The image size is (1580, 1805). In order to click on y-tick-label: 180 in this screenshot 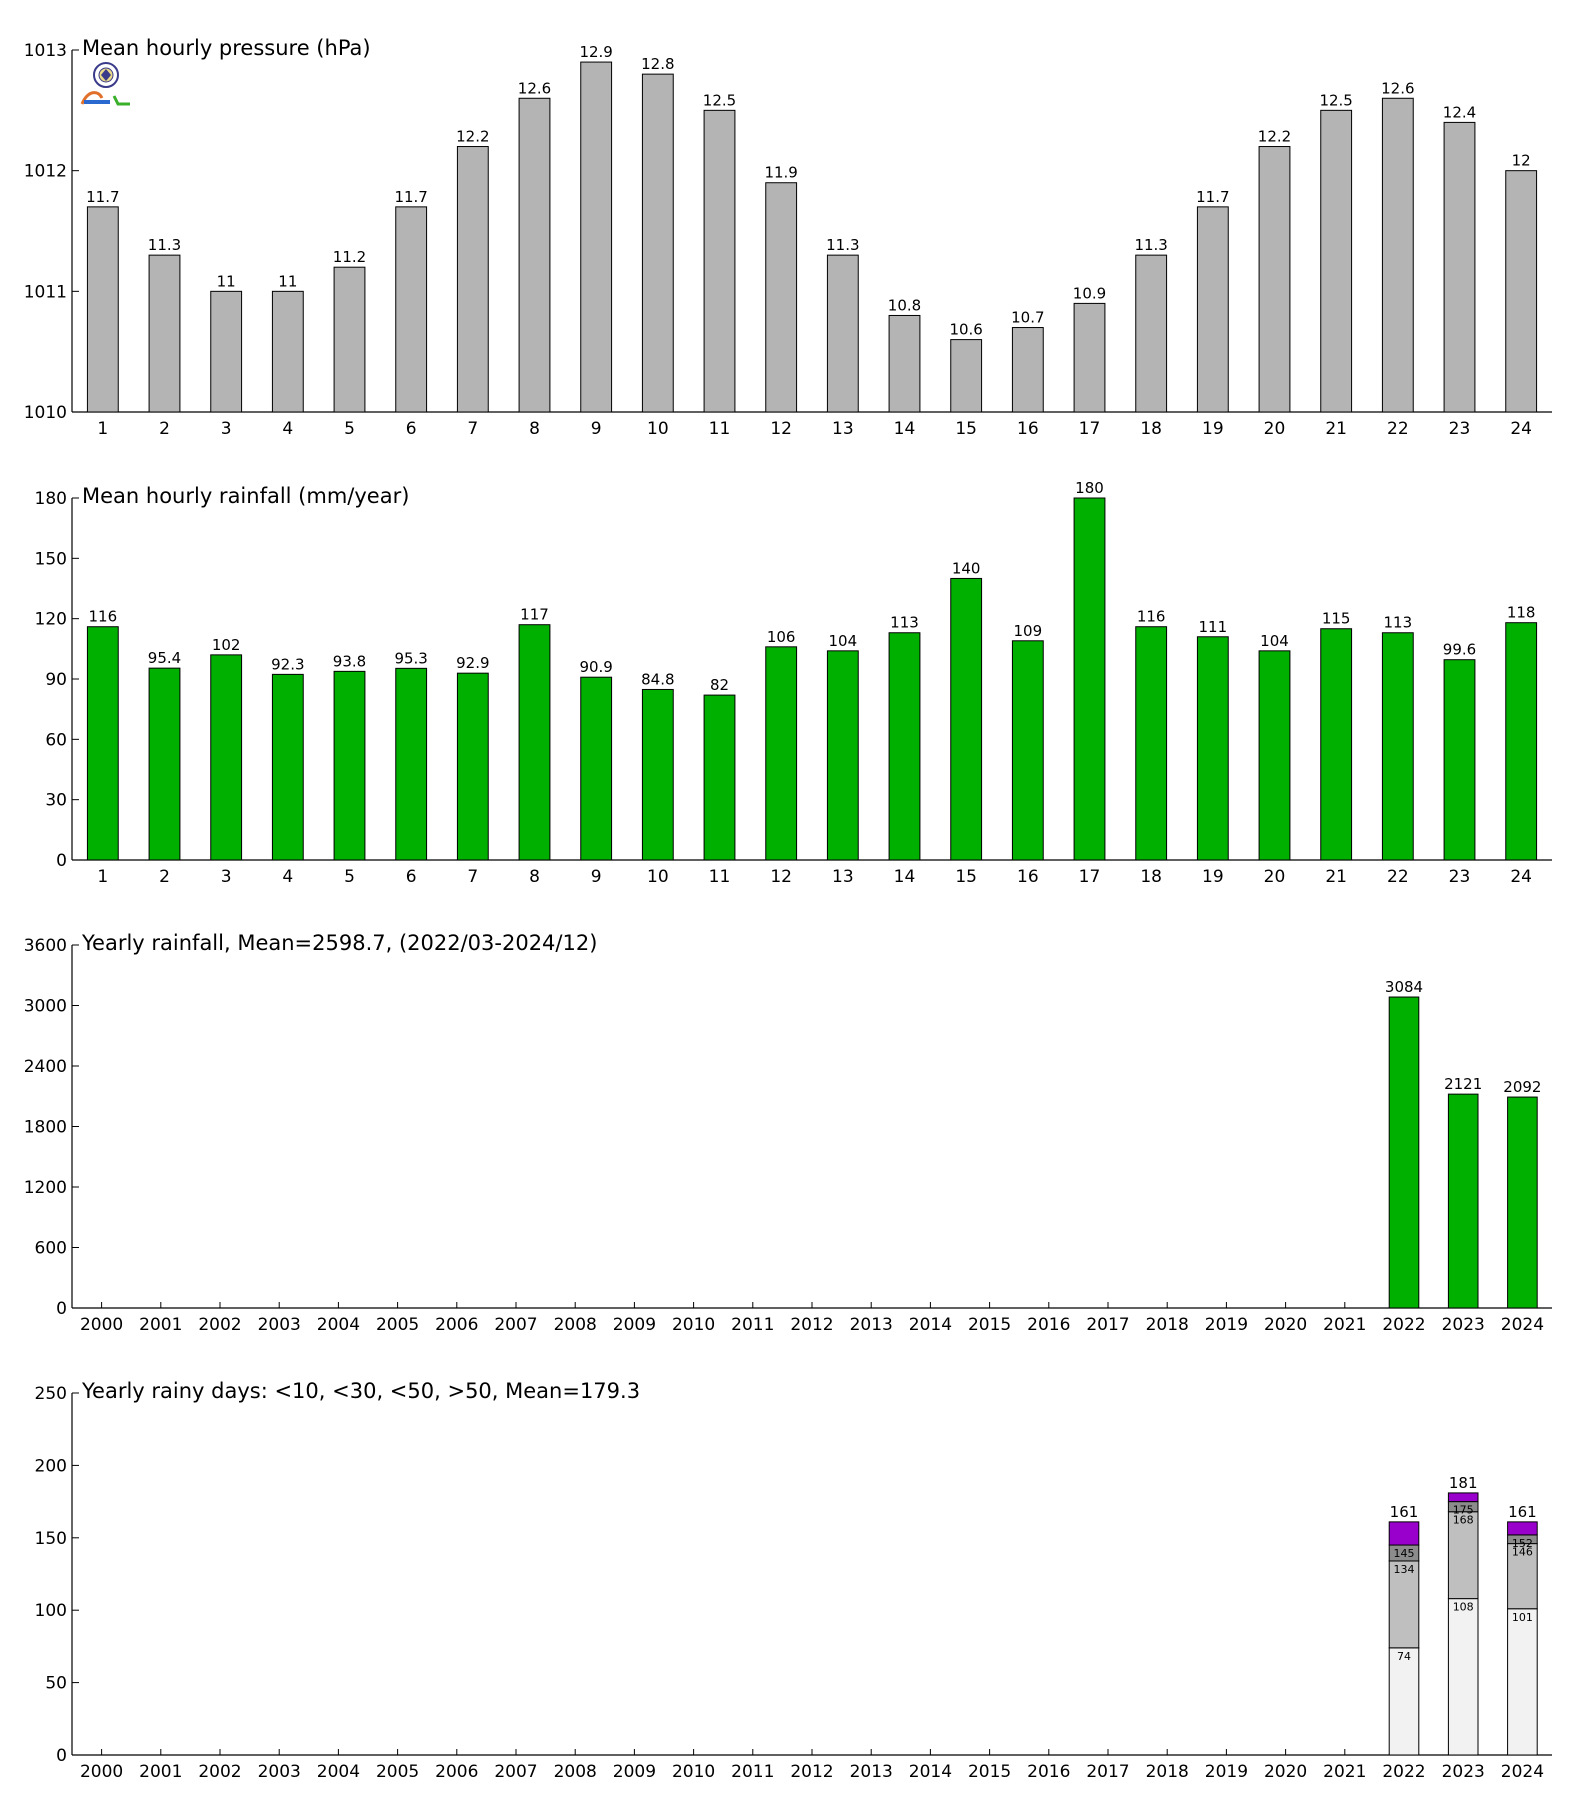, I will do `click(51, 499)`.